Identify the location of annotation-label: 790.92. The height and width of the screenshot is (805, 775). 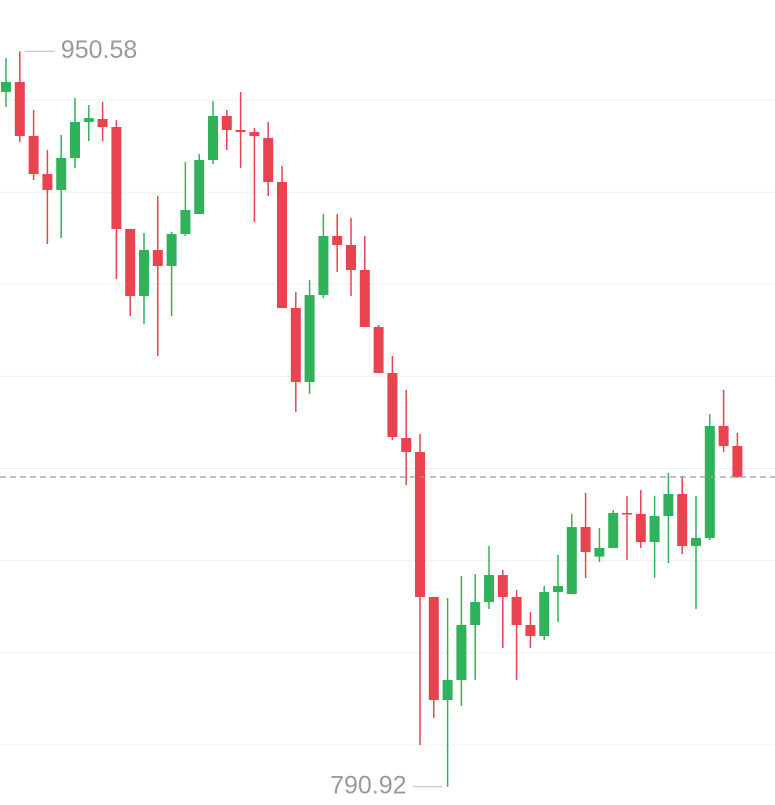
(368, 785).